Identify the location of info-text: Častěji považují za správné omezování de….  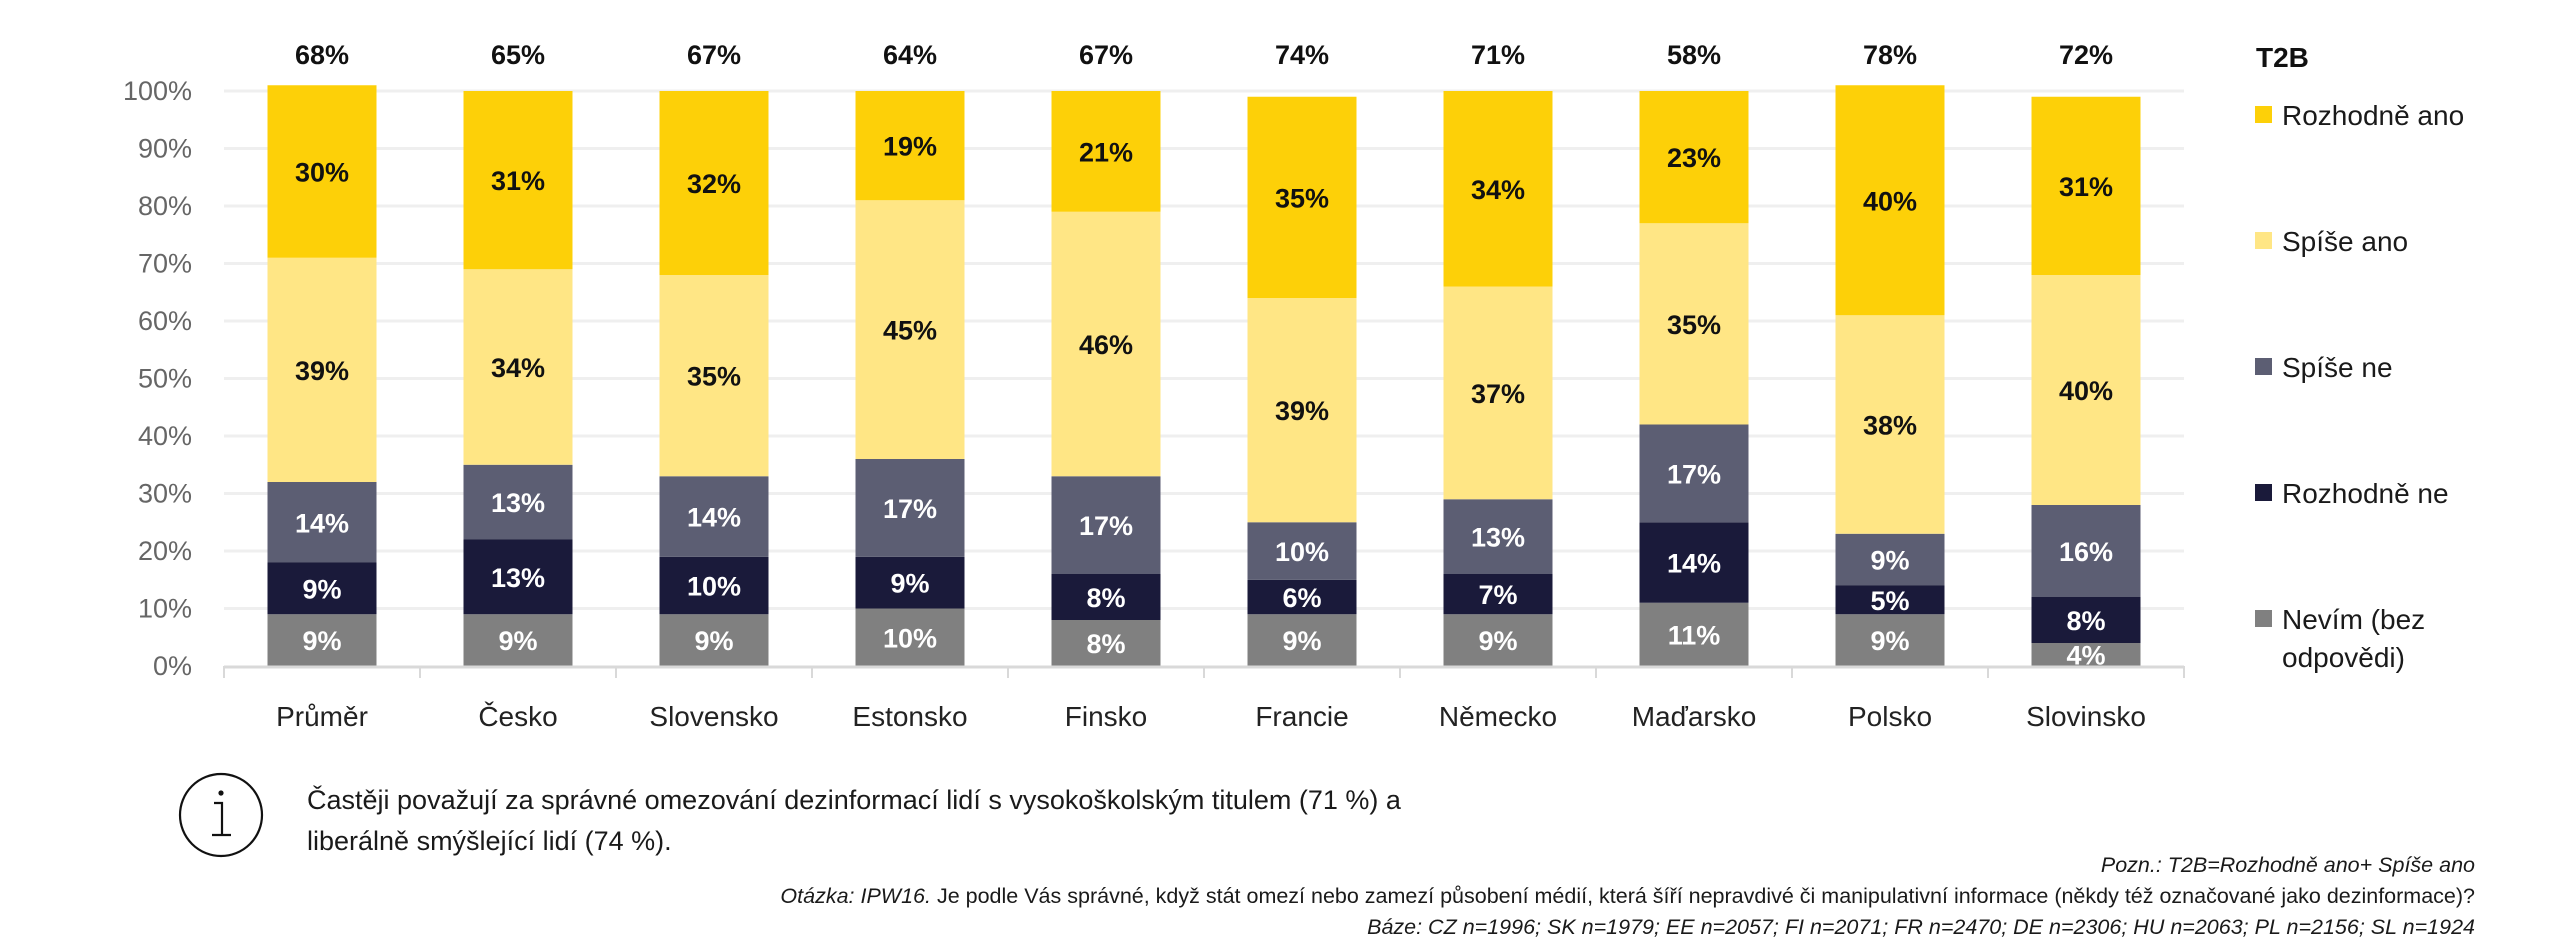
(957, 821).